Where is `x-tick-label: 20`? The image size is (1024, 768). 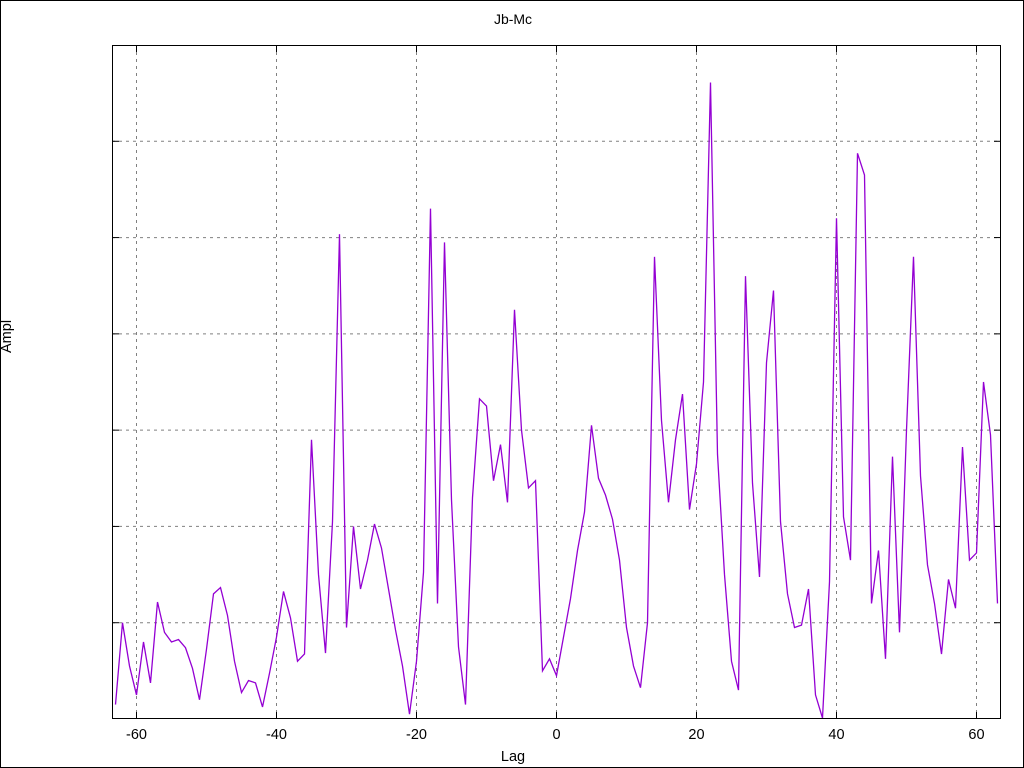 x-tick-label: 20 is located at coordinates (696, 735).